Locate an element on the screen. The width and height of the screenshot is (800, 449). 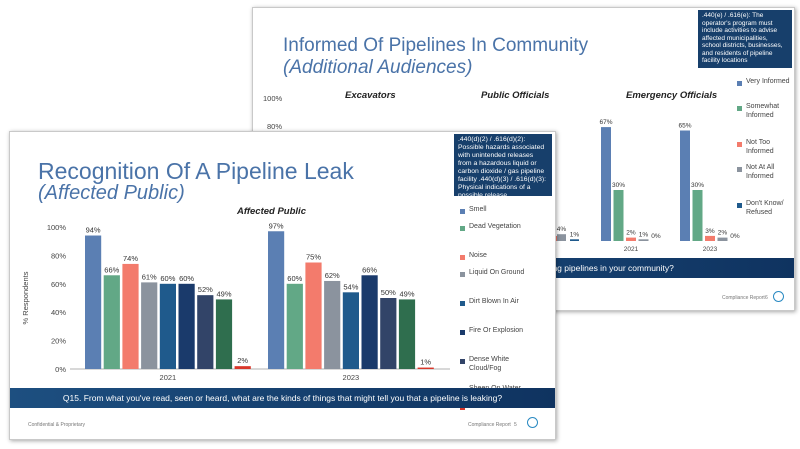
x-tick-label: 2021 is located at coordinates (168, 377).